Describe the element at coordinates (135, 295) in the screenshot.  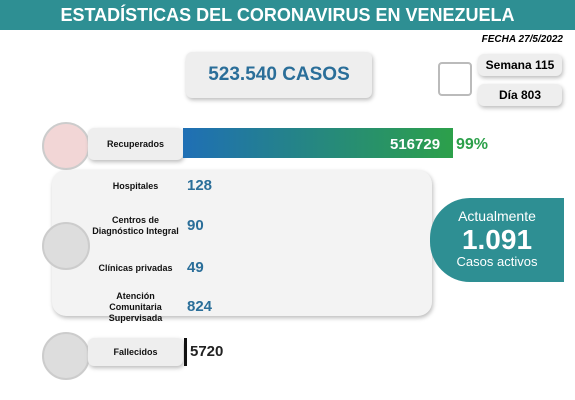
I see `care-label: Atención` at that location.